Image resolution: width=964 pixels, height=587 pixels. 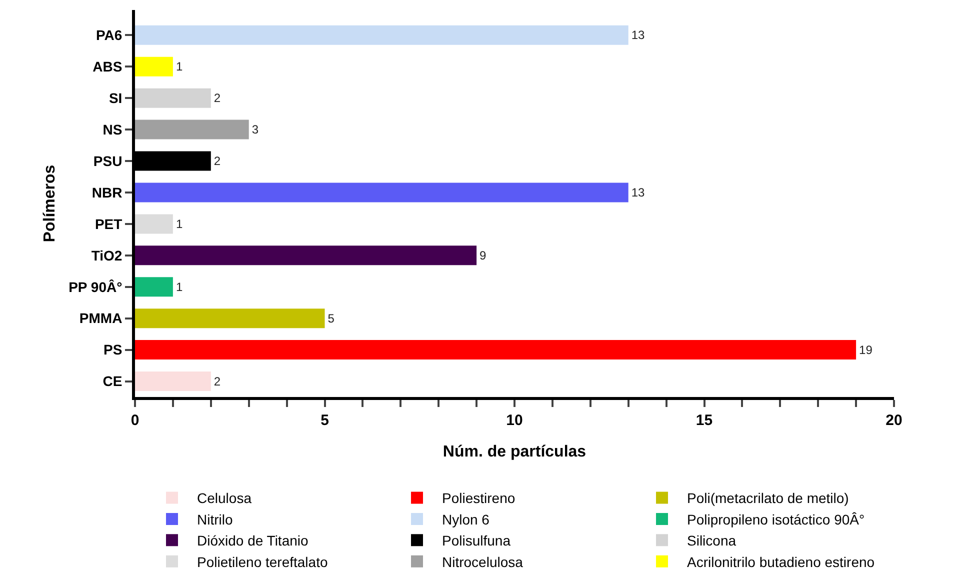 What do you see at coordinates (95, 286) in the screenshot?
I see `y-tick-label: PP 90Â°` at bounding box center [95, 286].